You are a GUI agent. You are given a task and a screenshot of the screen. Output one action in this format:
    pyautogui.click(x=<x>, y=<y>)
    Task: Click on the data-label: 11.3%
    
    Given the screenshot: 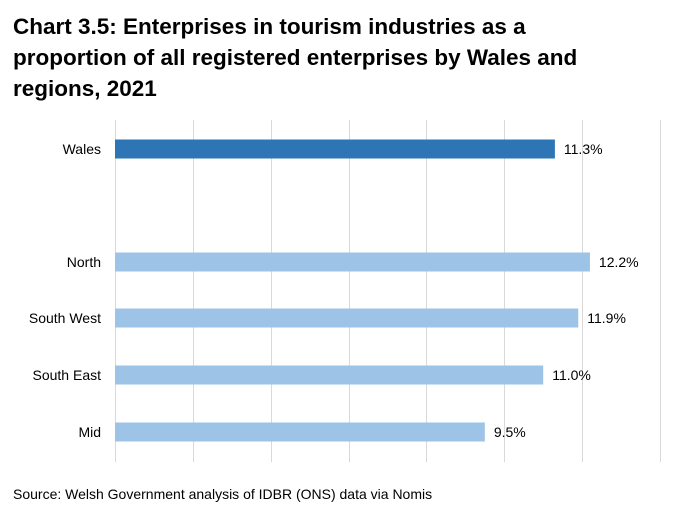 What is the action you would take?
    pyautogui.click(x=583, y=149)
    